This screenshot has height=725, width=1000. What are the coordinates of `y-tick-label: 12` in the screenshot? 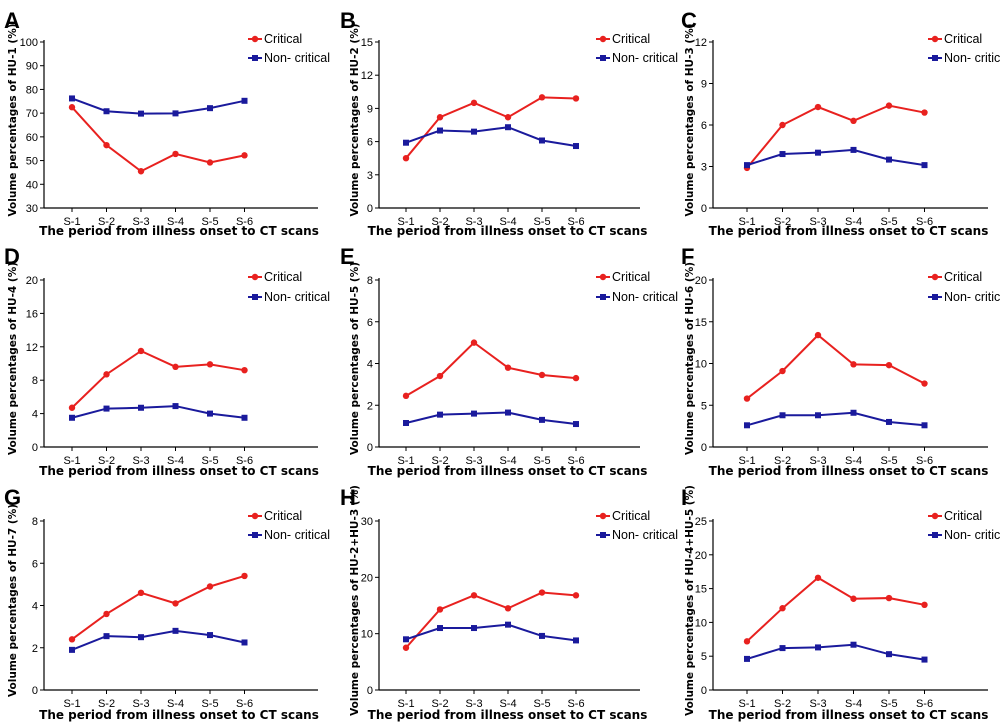 It's located at (367, 76).